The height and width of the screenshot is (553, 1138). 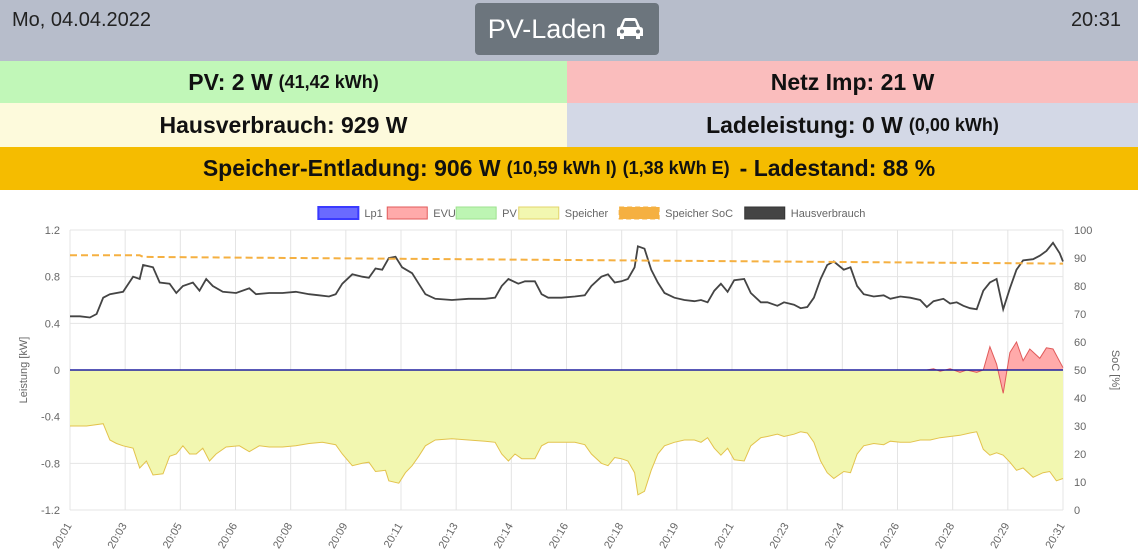 I want to click on y-left-tick-label: 0, so click(x=57, y=371).